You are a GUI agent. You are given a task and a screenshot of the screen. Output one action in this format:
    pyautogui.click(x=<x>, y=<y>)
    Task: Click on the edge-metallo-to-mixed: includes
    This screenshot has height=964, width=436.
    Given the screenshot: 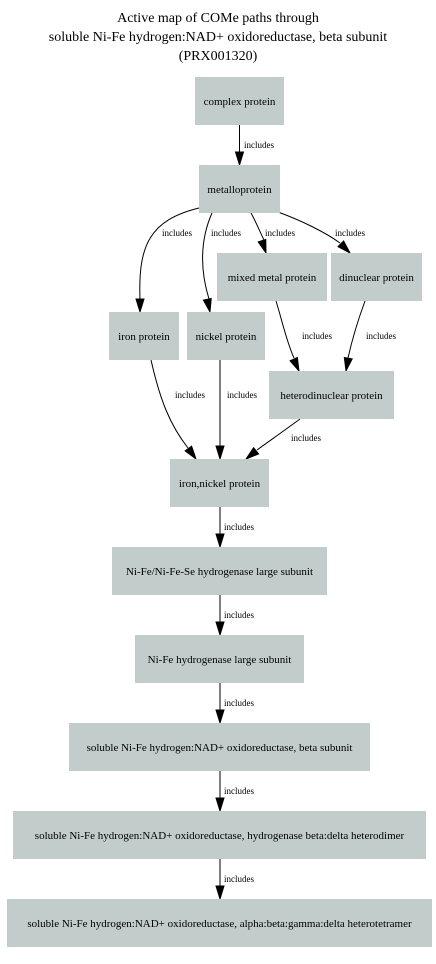 What is the action you would take?
    pyautogui.click(x=272, y=233)
    